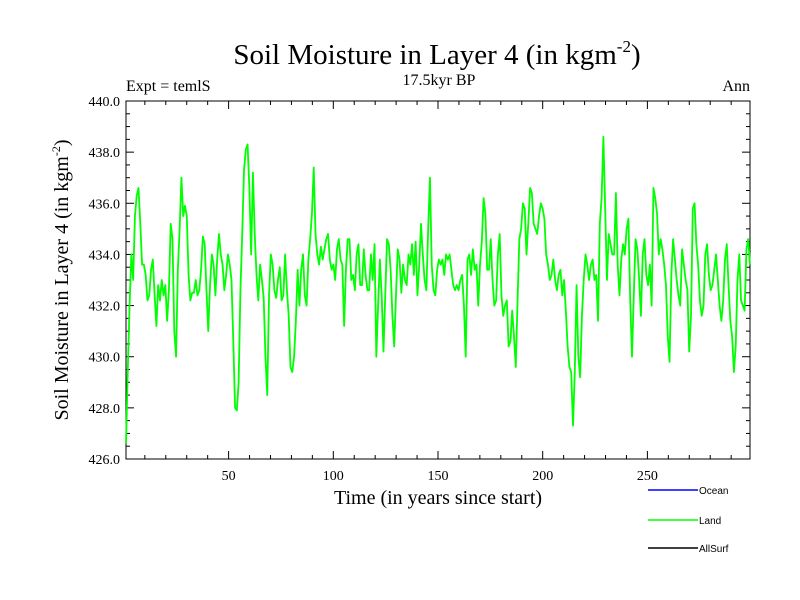  Describe the element at coordinates (714, 549) in the screenshot. I see `legend-label-allsurf: AllSurf` at that location.